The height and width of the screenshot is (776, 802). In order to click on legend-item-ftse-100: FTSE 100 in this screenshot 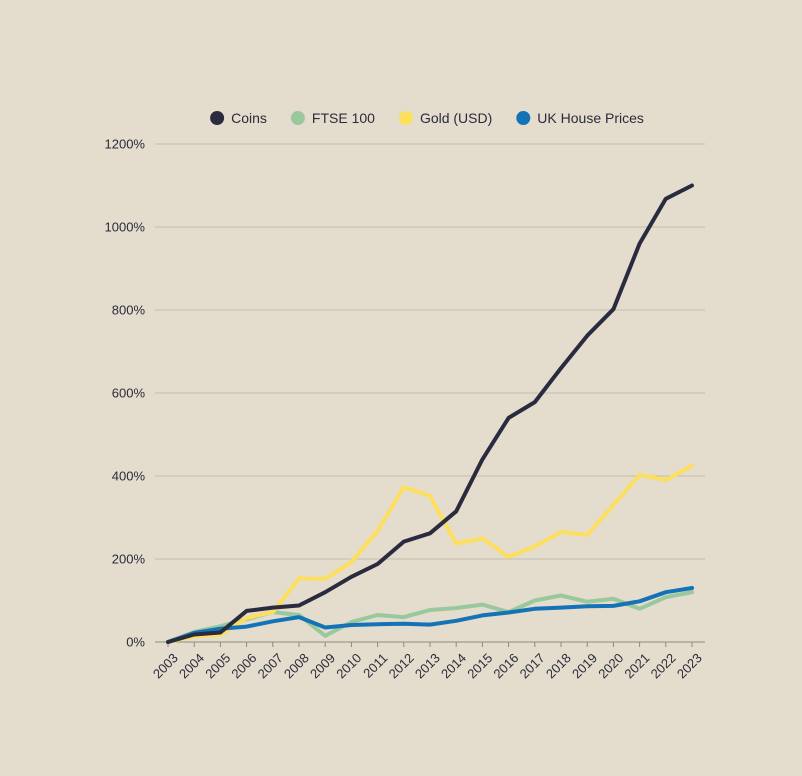, I will do `click(332, 118)`.